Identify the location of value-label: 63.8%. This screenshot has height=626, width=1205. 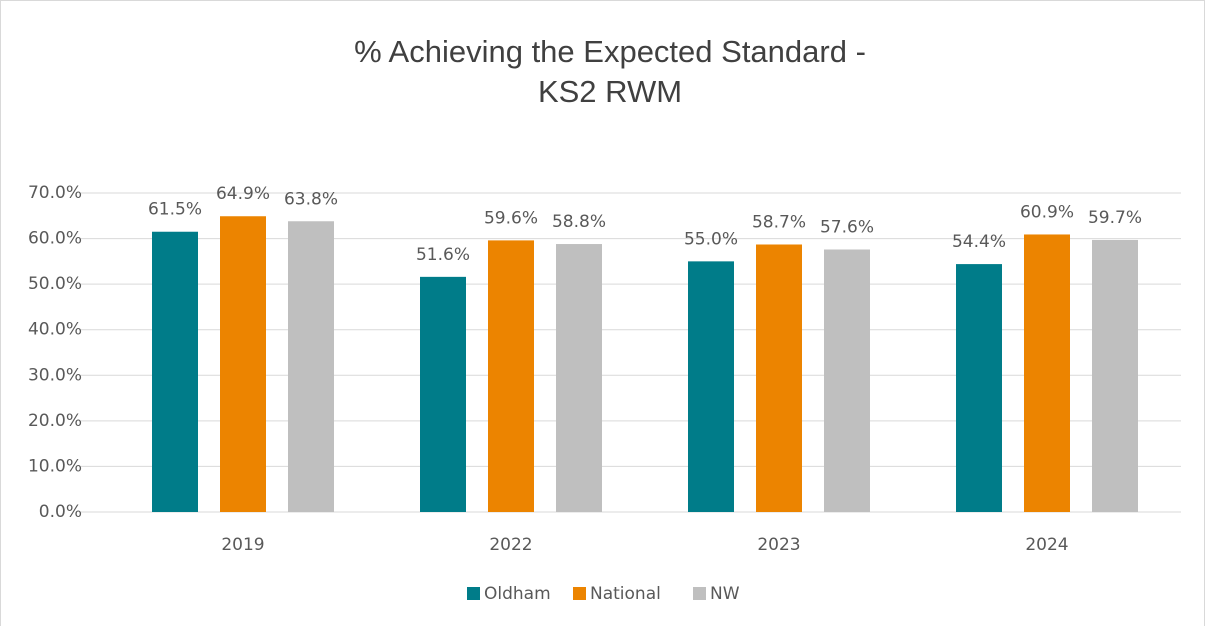
(311, 199).